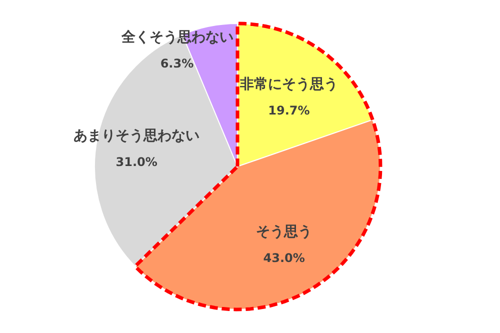 This screenshot has width=500, height=333. Describe the element at coordinates (177, 63) in the screenshot. I see `data-label: 6.3%` at that location.